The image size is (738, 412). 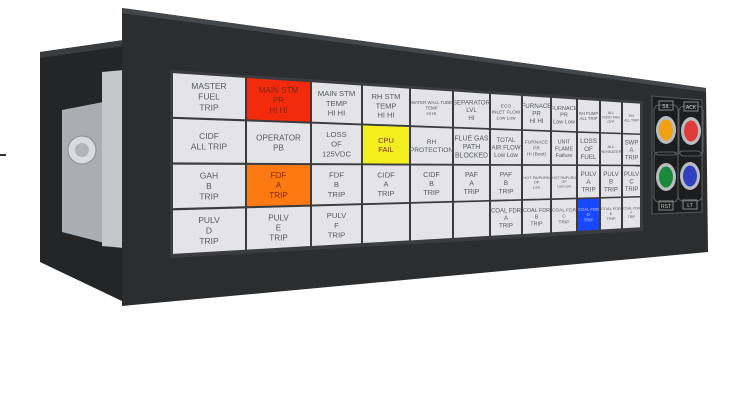 I want to click on annunciator-label: COAL FDR E TRIP, so click(x=611, y=213).